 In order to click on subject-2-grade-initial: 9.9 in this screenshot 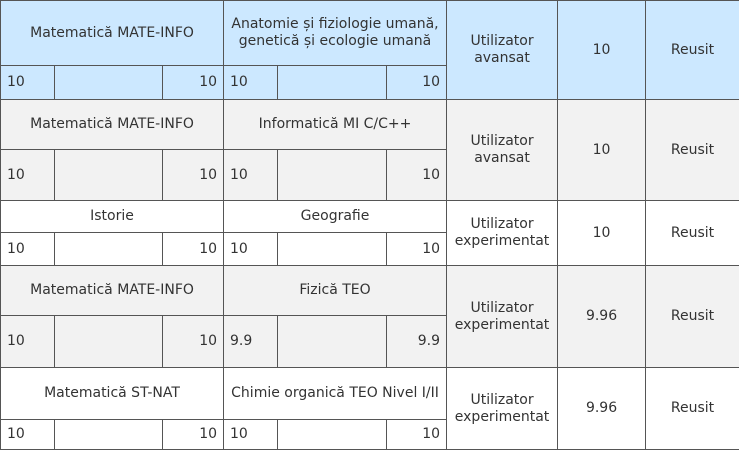, I will do `click(251, 341)`.